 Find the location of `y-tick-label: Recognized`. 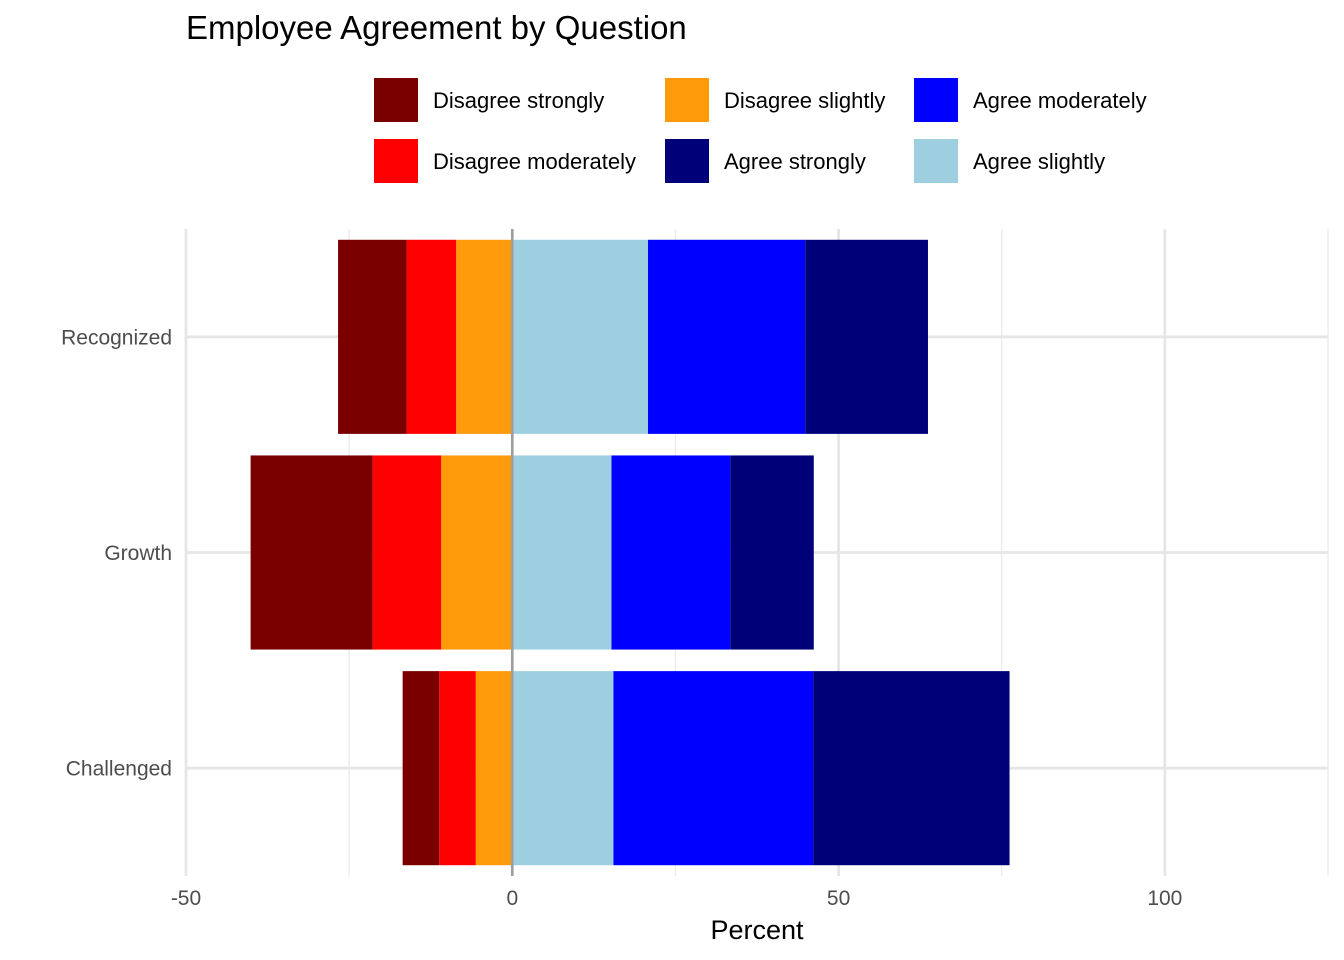

y-tick-label: Recognized is located at coordinates (116, 337).